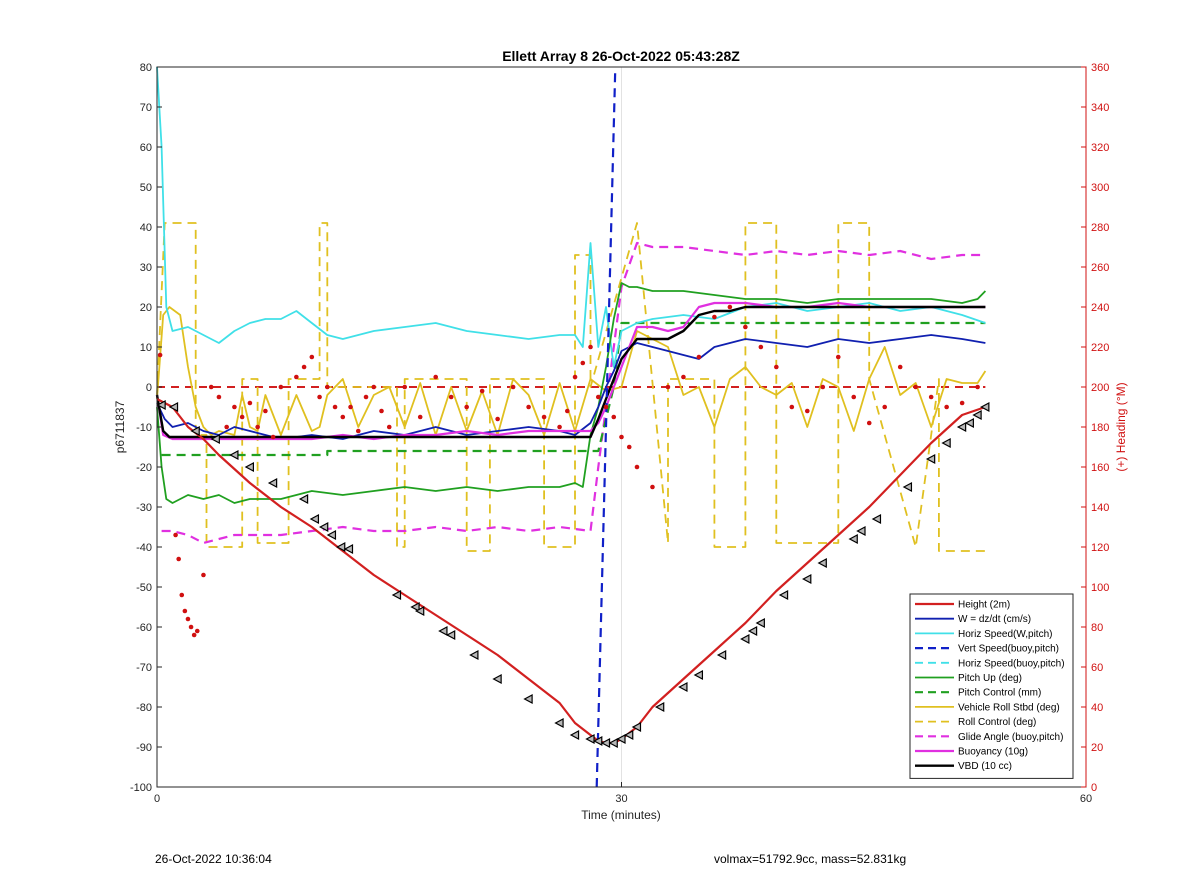 This screenshot has width=1200, height=885. What do you see at coordinates (141, 788) in the screenshot?
I see `y-tick-label: -100` at bounding box center [141, 788].